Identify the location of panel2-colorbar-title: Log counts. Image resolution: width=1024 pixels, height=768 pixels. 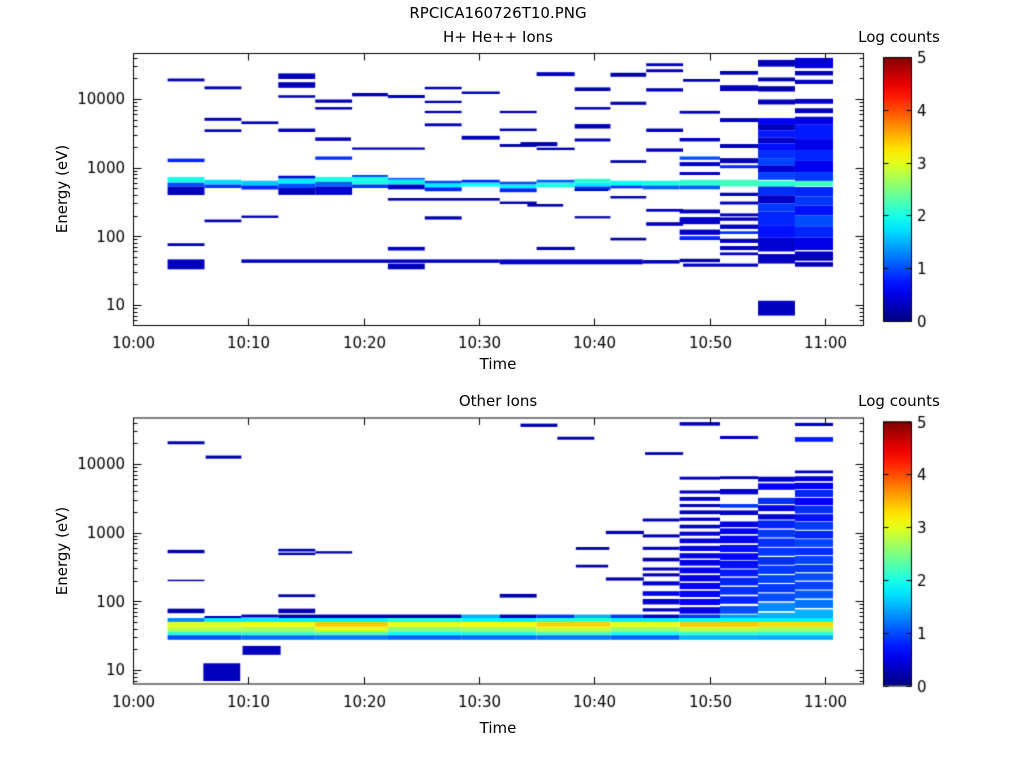
(899, 401).